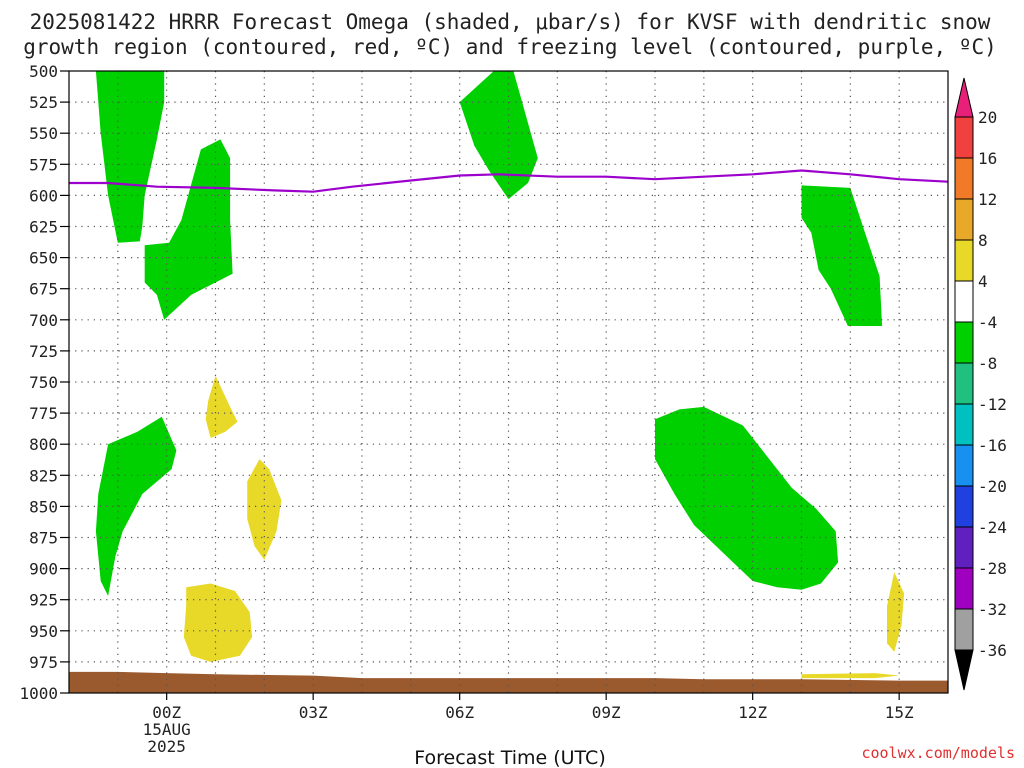  I want to click on freezing-level-layer, so click(509, 181).